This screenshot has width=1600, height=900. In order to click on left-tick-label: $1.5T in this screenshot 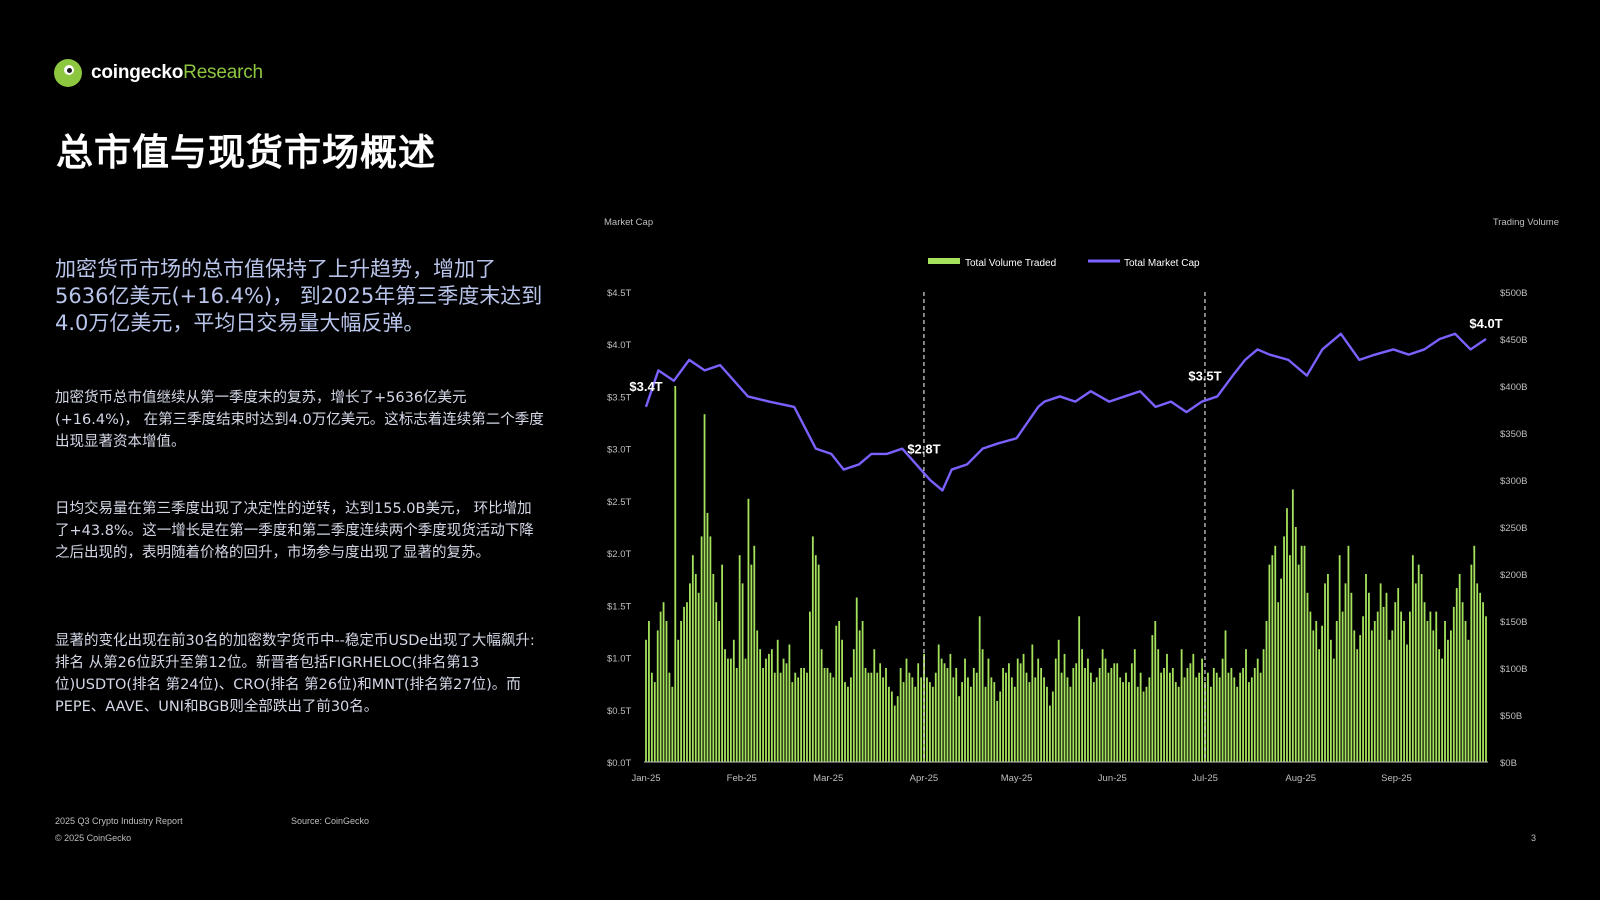, I will do `click(619, 606)`.